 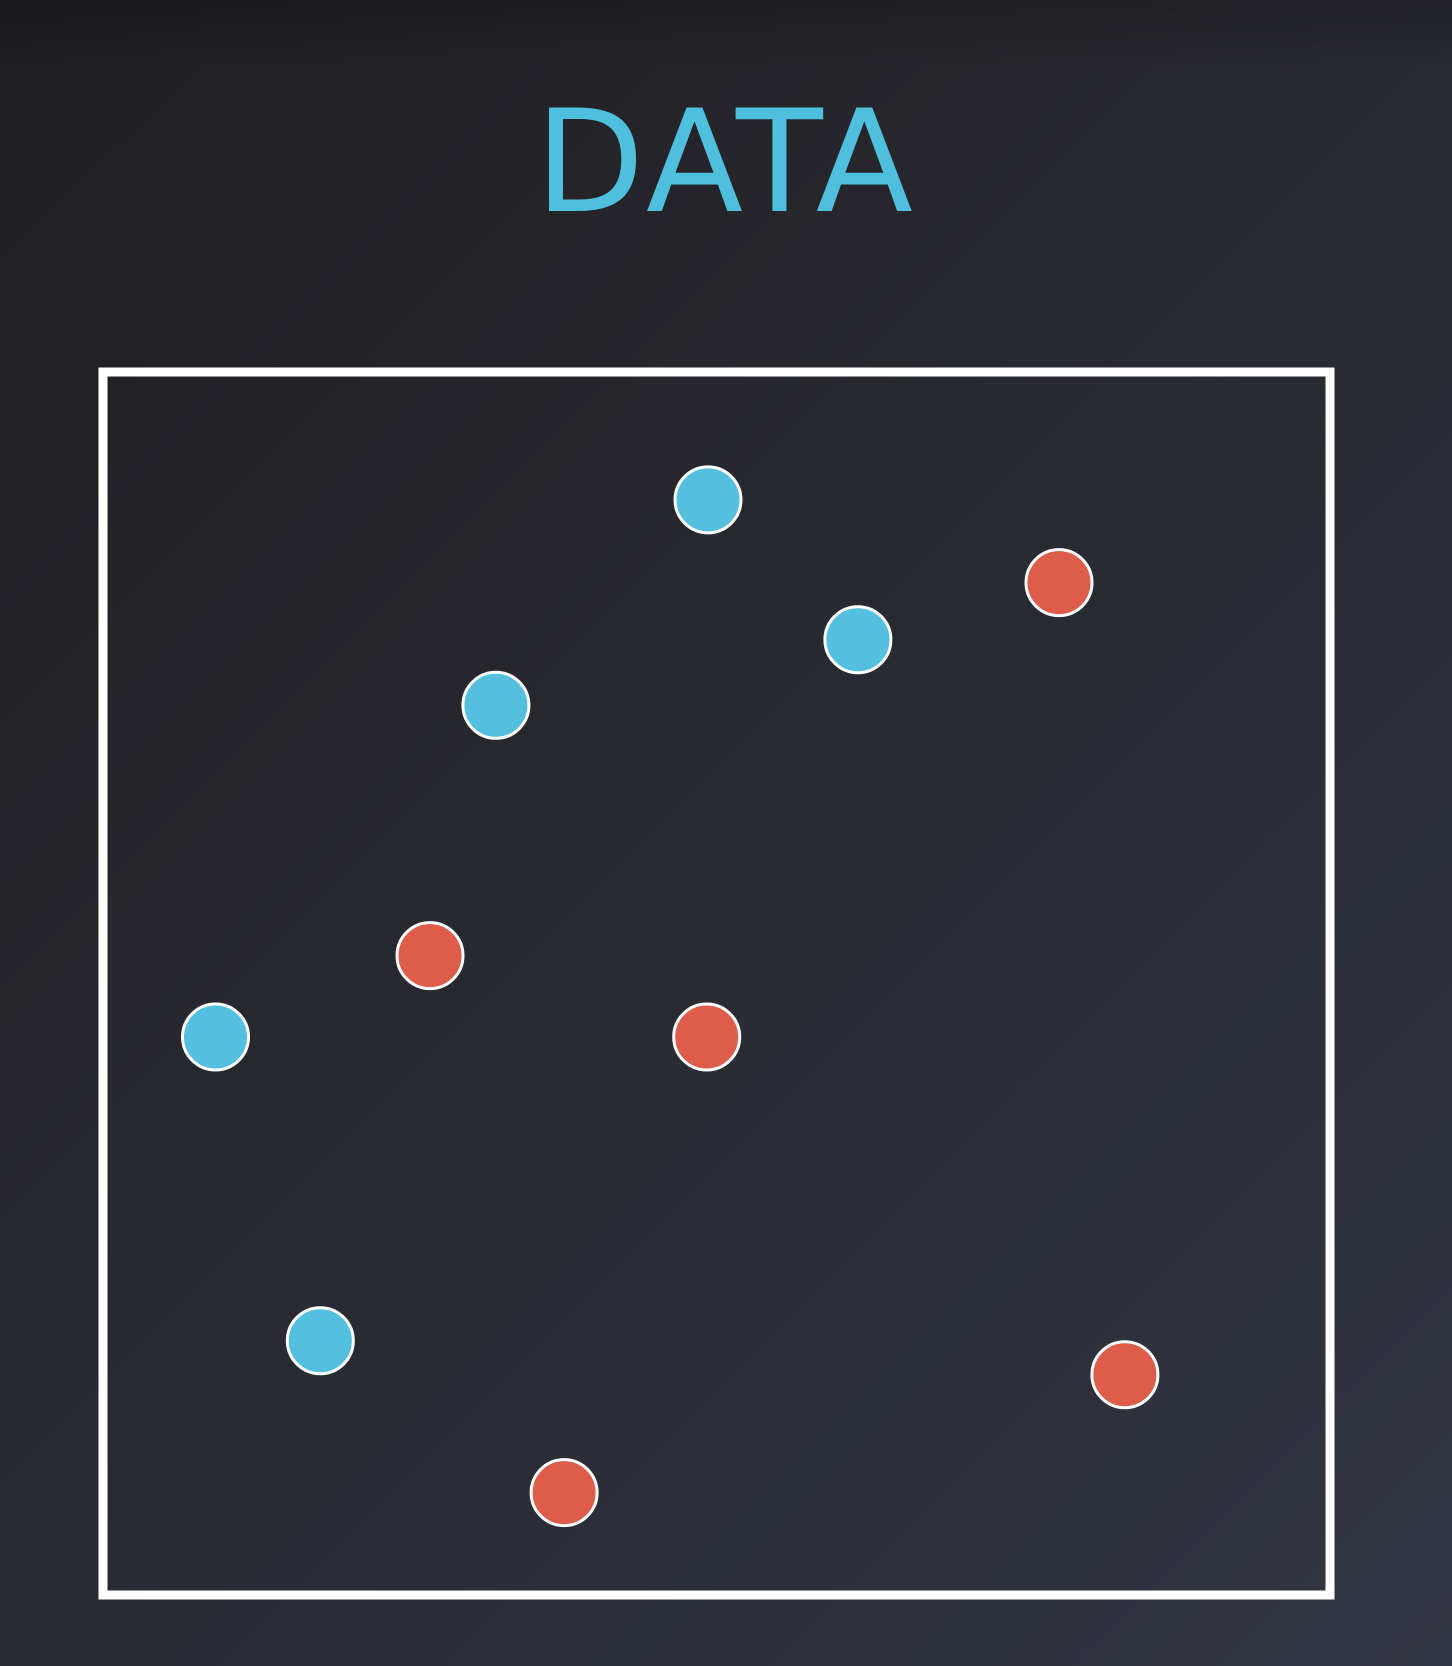 I want to click on chart-title: DATA, so click(x=726, y=162).